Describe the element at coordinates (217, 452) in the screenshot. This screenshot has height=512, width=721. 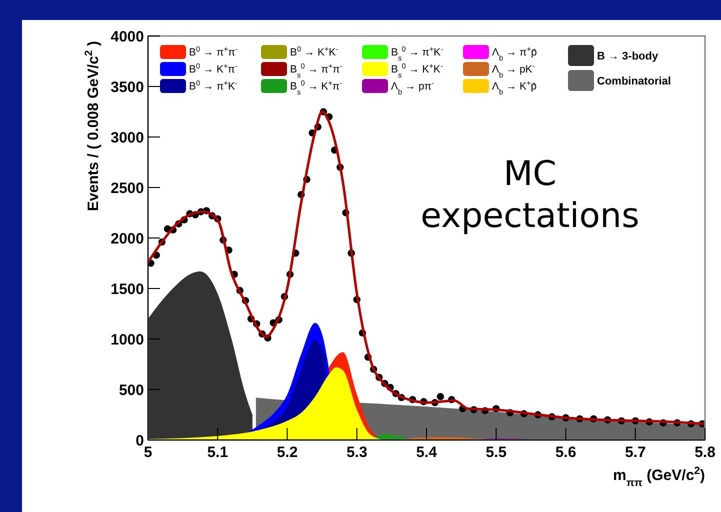
I see `x-tick-label: 5.1` at that location.